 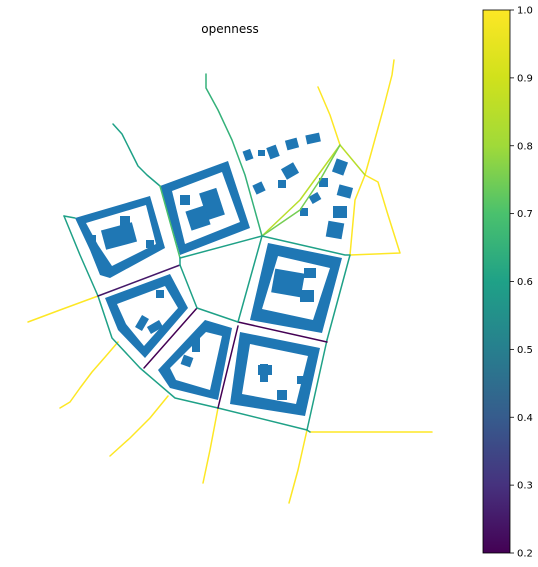 I want to click on street-segment-inner-north-west, so click(x=69, y=217).